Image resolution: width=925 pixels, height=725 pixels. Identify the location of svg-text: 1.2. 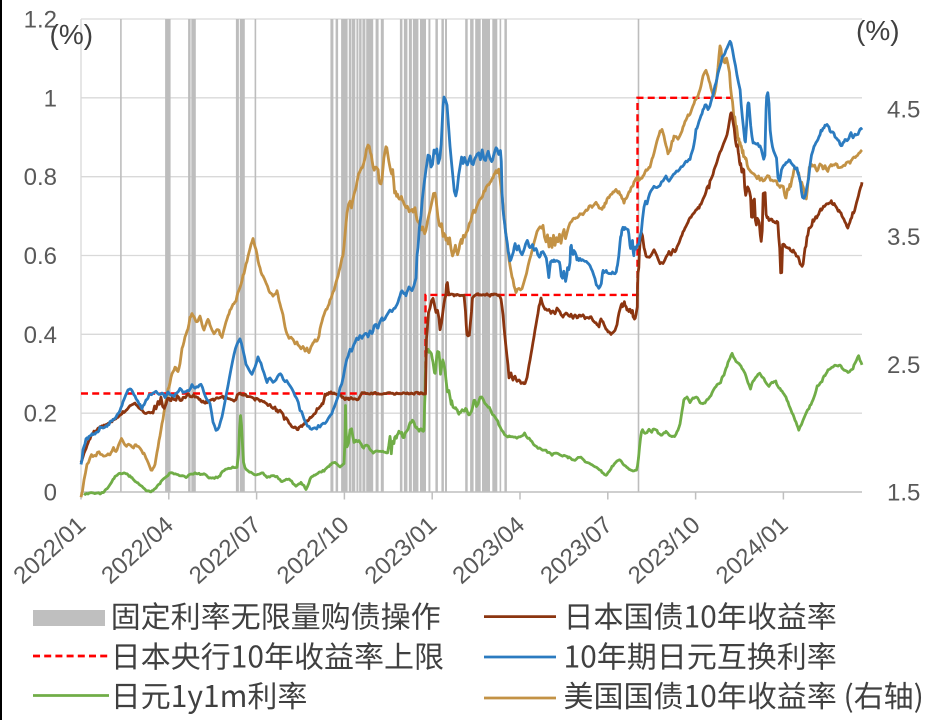
(40, 20).